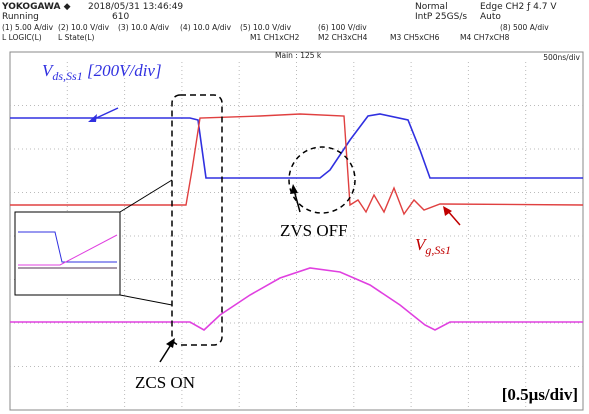 Image resolution: width=589 pixels, height=414 pixels. I want to click on mode: Normal, so click(431, 7).